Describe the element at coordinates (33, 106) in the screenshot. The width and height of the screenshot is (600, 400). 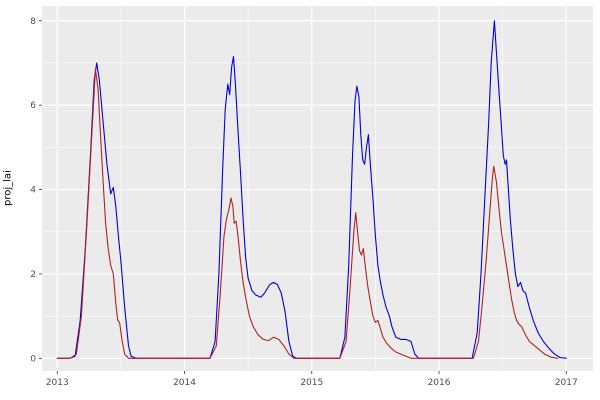
I see `y-tick-label: 6` at that location.